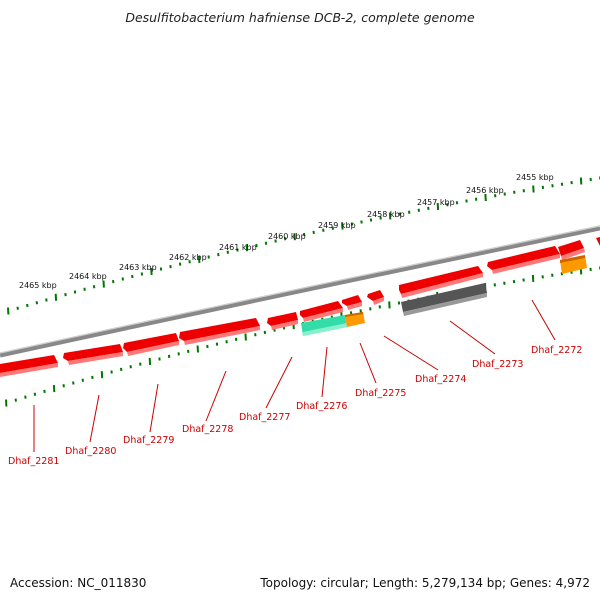 The height and width of the screenshot is (600, 600). Describe the element at coordinates (440, 379) in the screenshot. I see `gene-label: Dhaf_2274` at that location.